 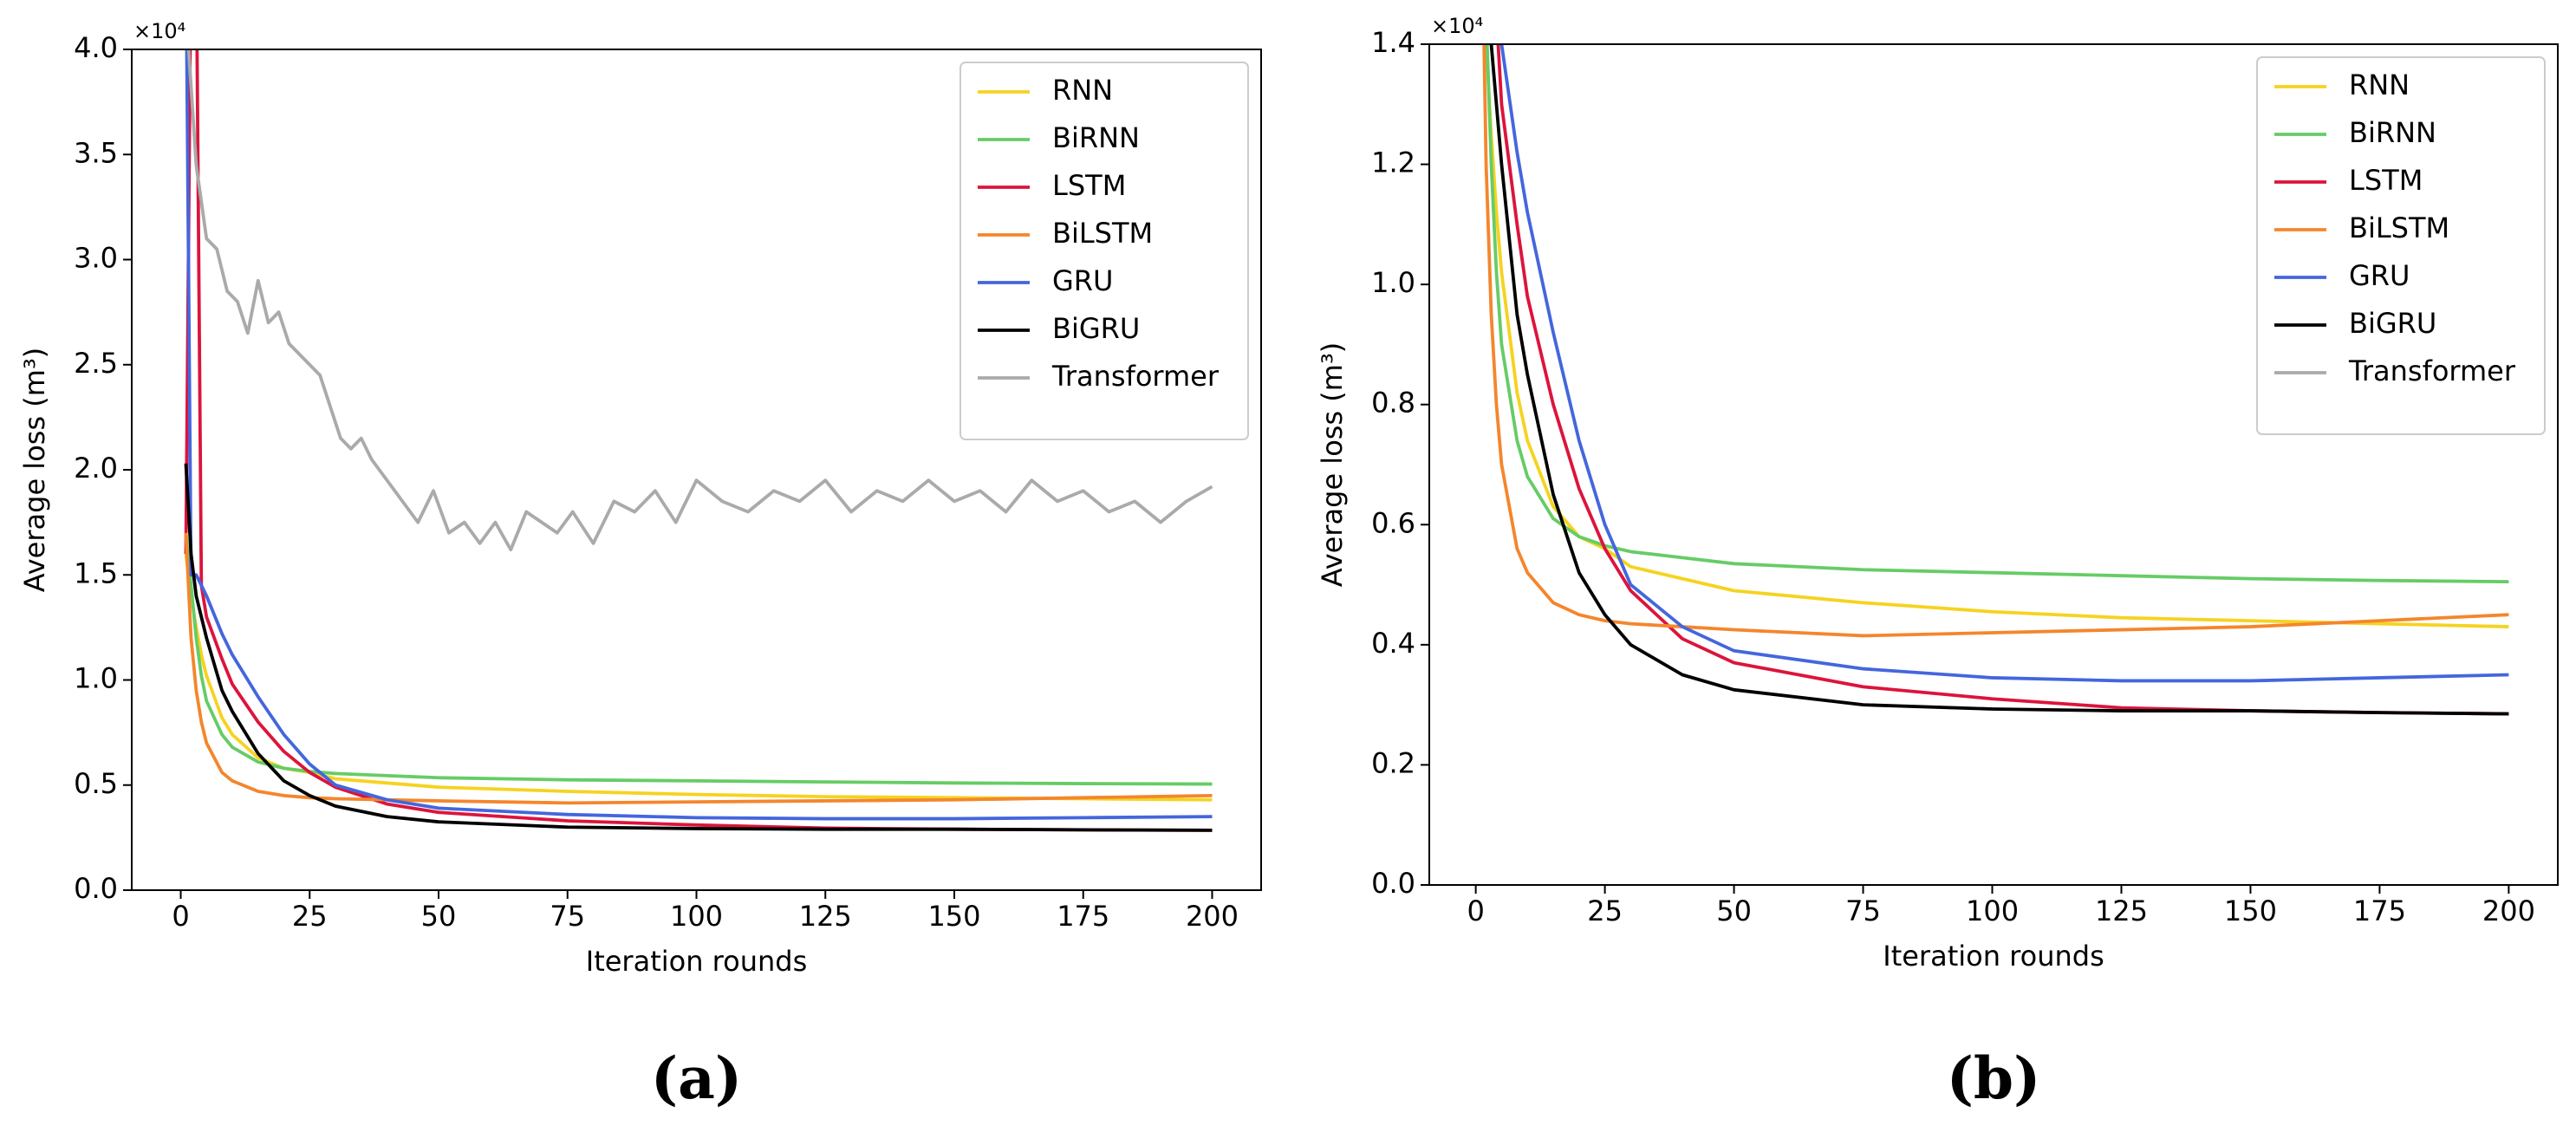 What do you see at coordinates (1994, 1078) in the screenshot?
I see `caption: (b)` at bounding box center [1994, 1078].